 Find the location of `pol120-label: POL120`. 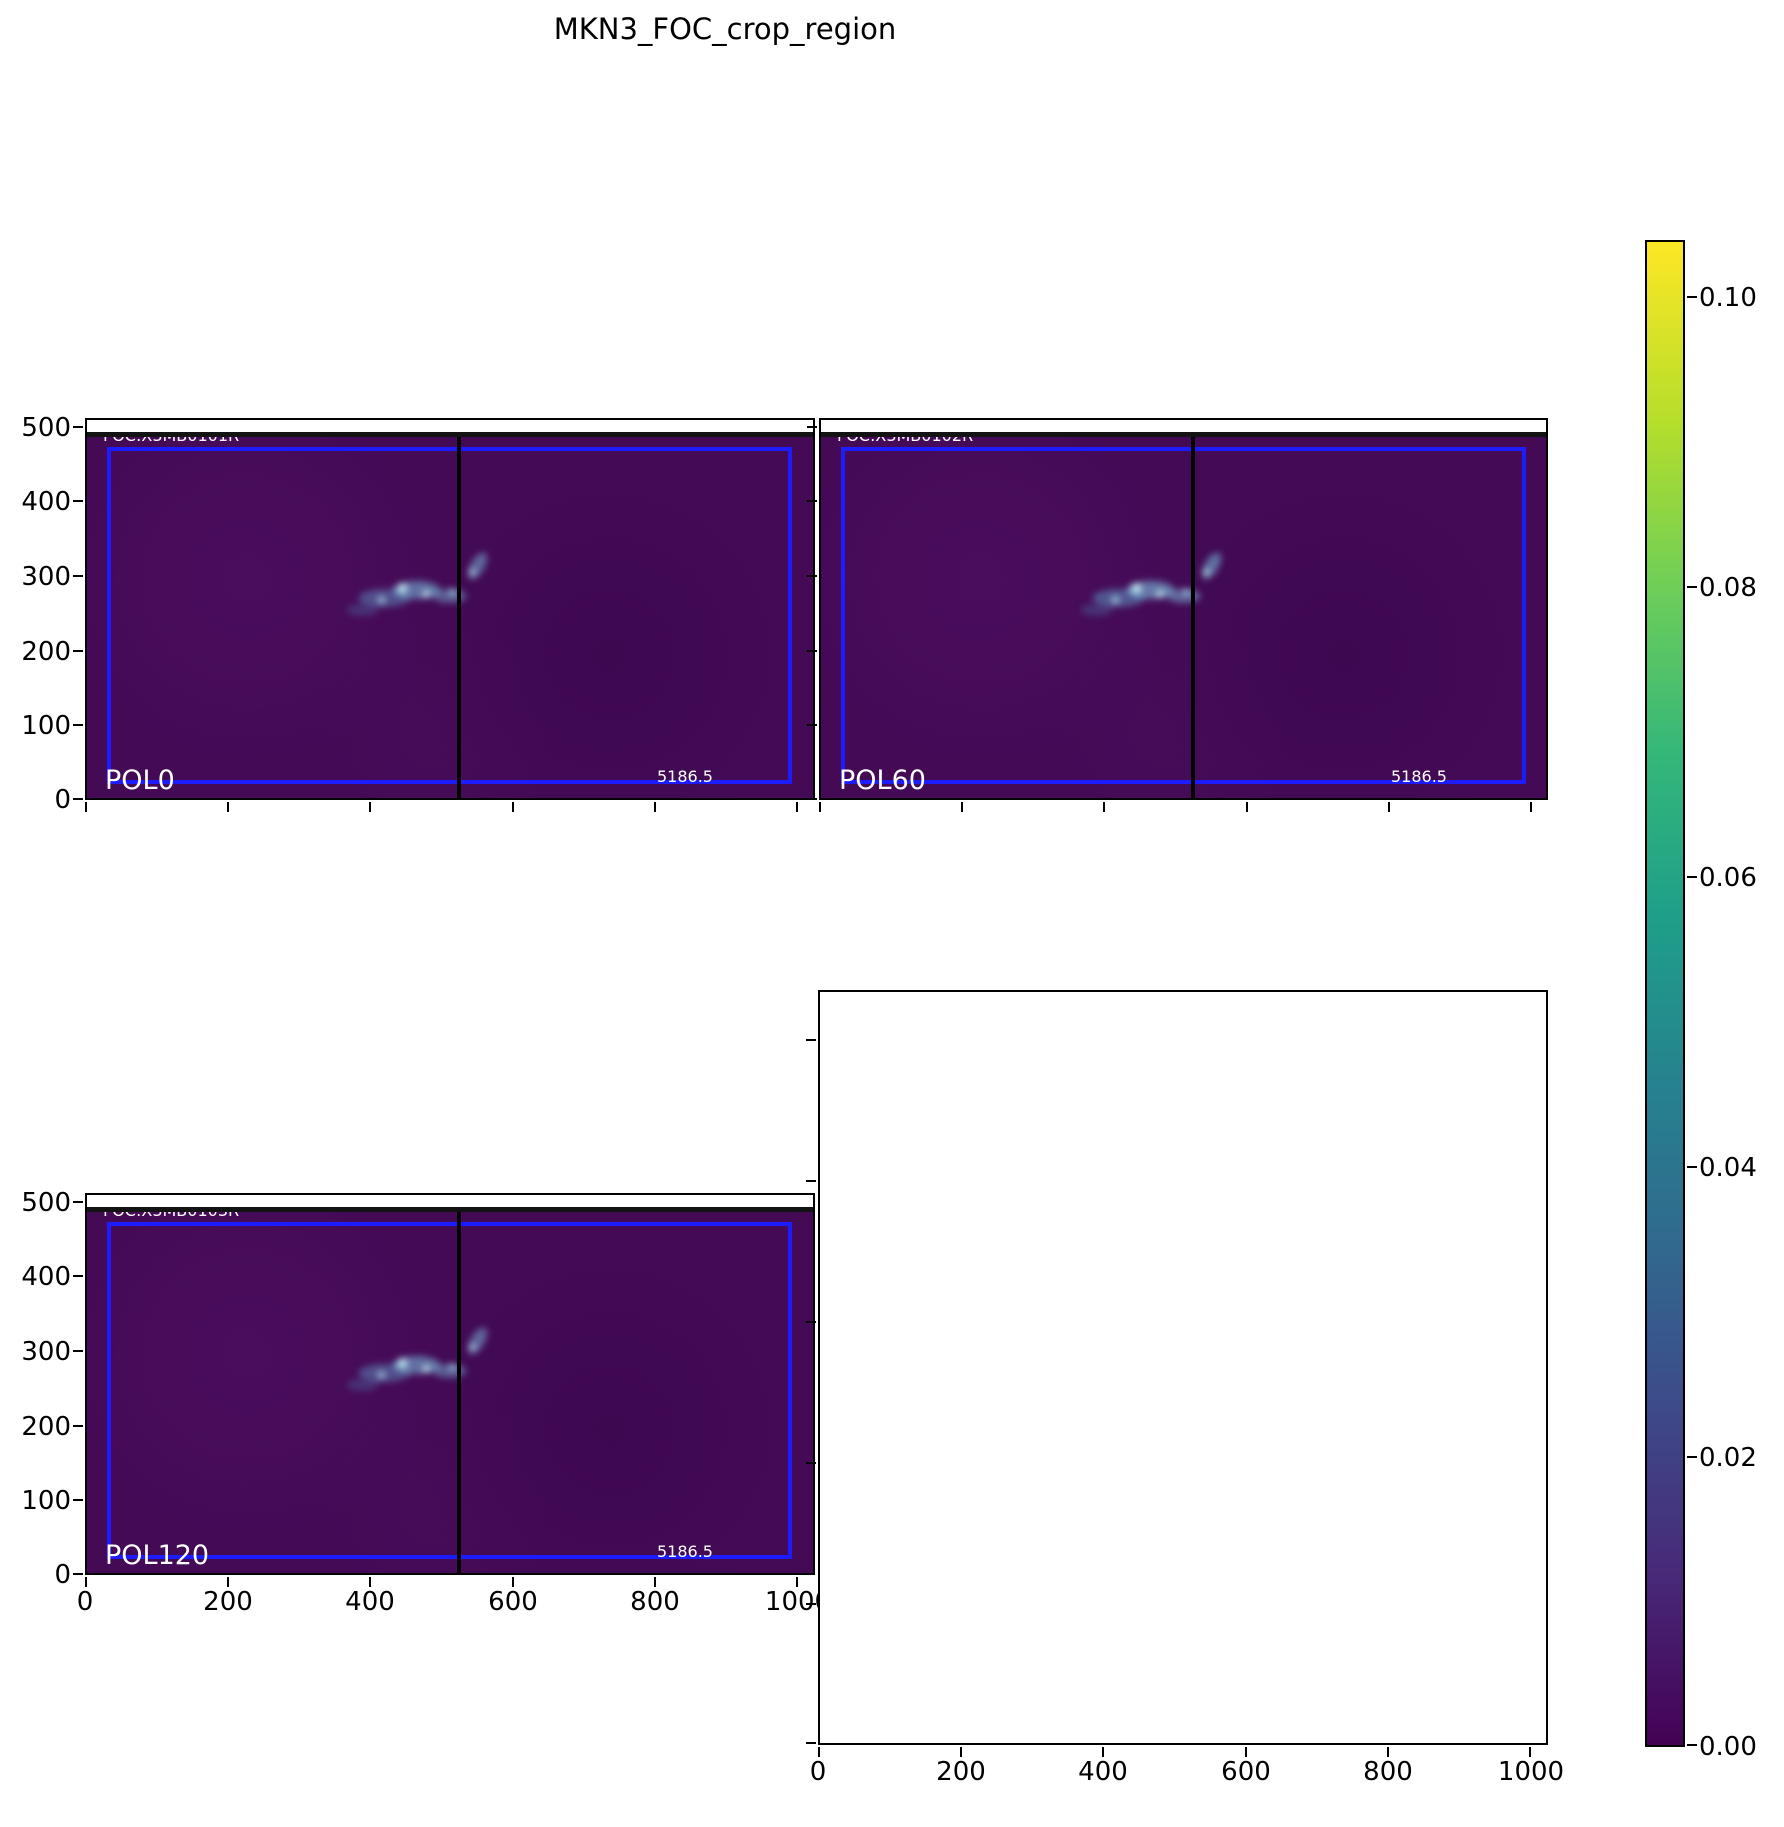

pol120-label: POL120 is located at coordinates (157, 1555).